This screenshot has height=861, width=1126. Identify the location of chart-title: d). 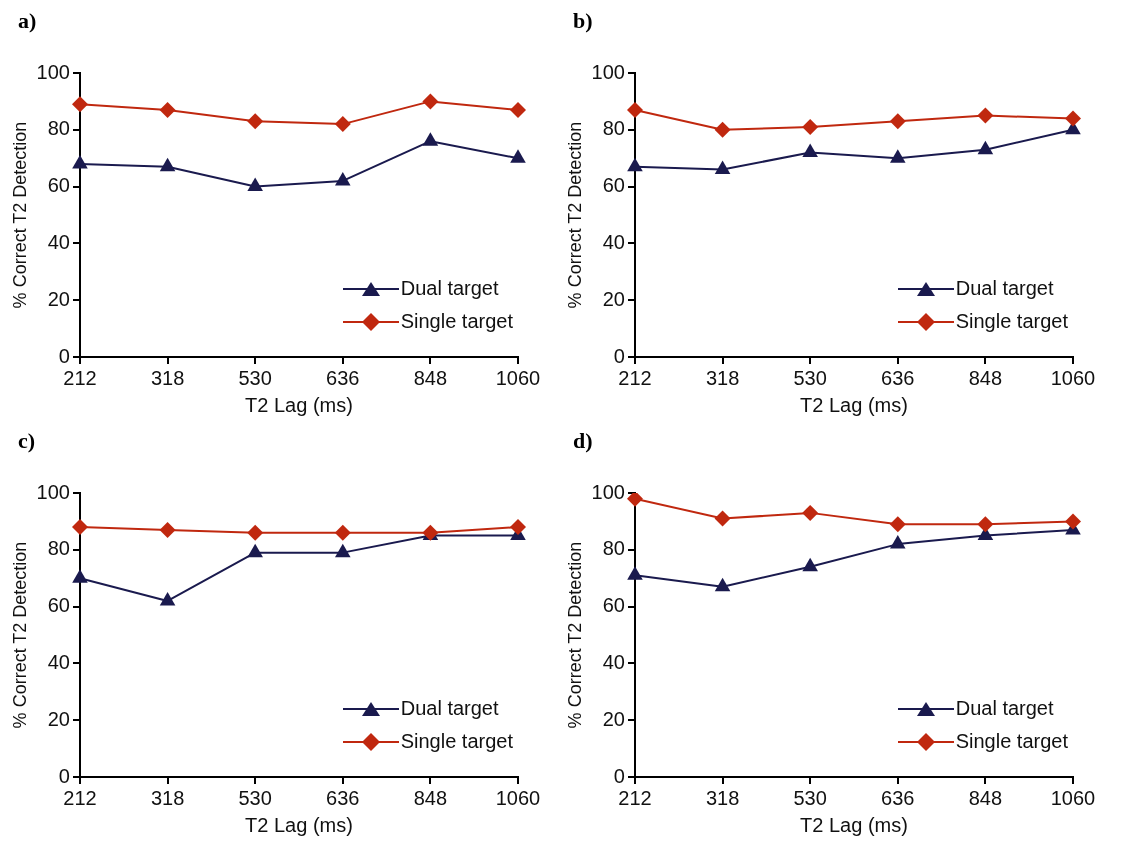
(583, 441).